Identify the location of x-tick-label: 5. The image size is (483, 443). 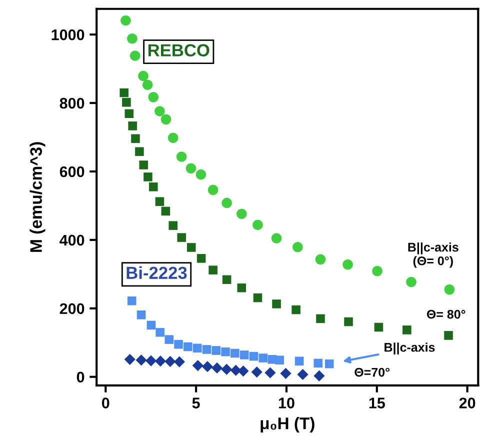
(196, 403).